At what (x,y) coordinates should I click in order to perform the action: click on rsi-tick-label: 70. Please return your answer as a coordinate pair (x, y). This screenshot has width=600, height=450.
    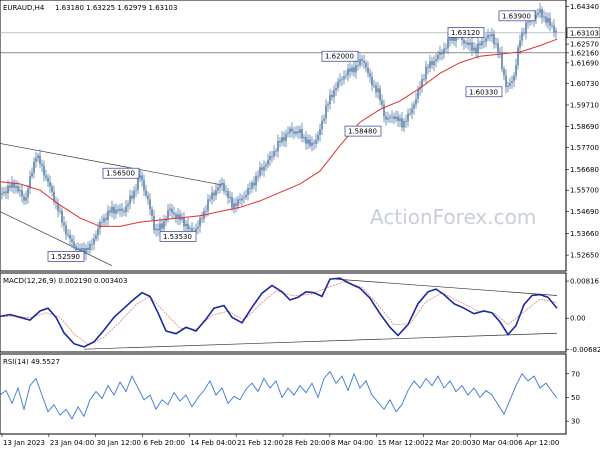
    Looking at the image, I should click on (575, 374).